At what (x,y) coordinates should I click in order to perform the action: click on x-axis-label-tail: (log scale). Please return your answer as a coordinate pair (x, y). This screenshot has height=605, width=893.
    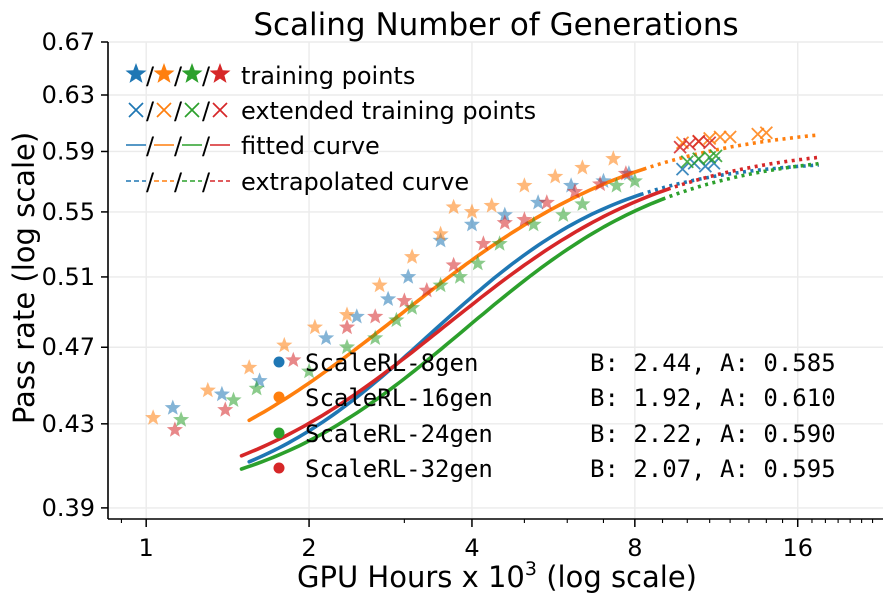
    Looking at the image, I should click on (617, 577).